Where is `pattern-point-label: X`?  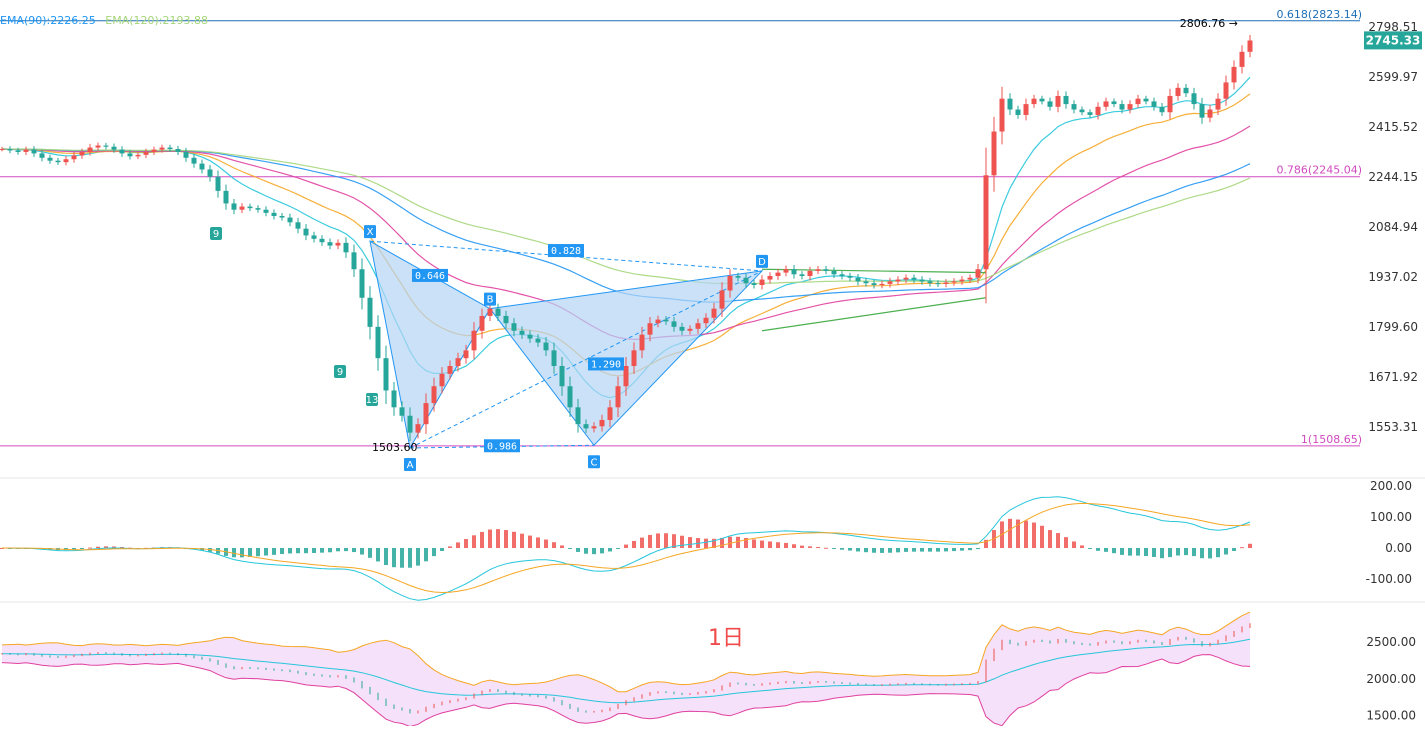 pattern-point-label: X is located at coordinates (370, 232).